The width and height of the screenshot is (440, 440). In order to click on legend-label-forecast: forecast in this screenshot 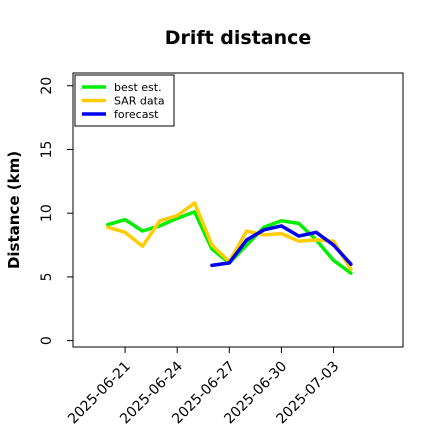, I will do `click(136, 114)`.